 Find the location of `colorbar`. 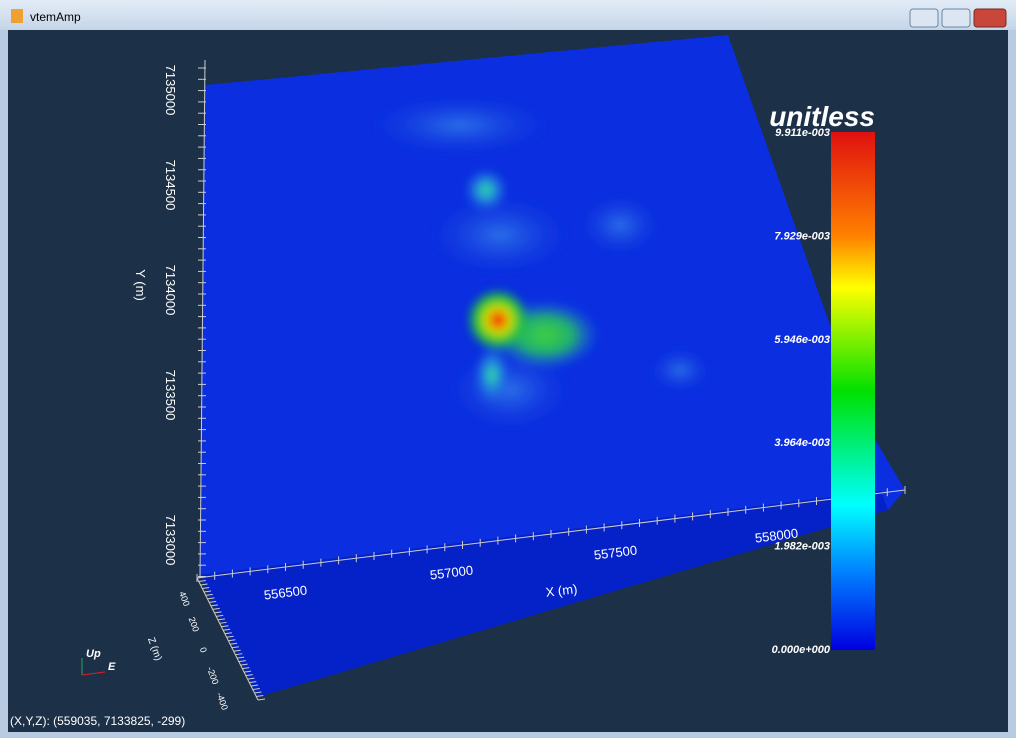

colorbar is located at coordinates (853, 391).